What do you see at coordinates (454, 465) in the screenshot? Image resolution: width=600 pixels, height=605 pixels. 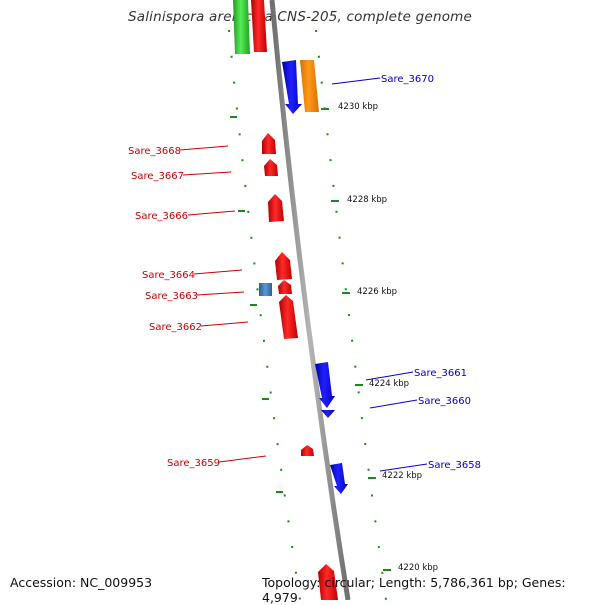 I see `gene-label-sare-3658: Sare_3658` at bounding box center [454, 465].